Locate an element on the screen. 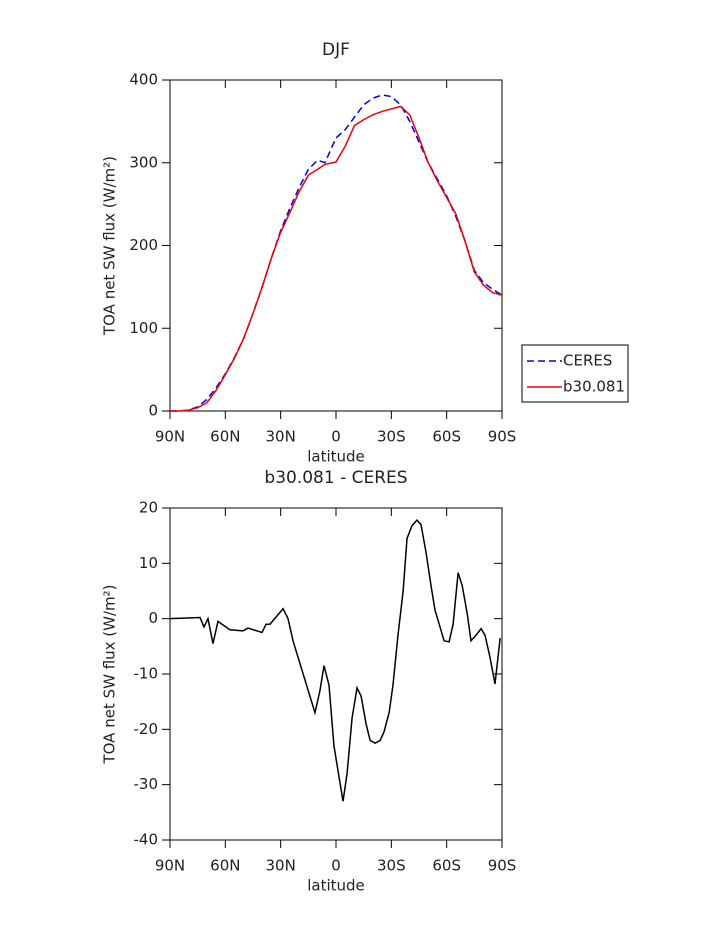  y-tick-label: -20 is located at coordinates (146, 729).